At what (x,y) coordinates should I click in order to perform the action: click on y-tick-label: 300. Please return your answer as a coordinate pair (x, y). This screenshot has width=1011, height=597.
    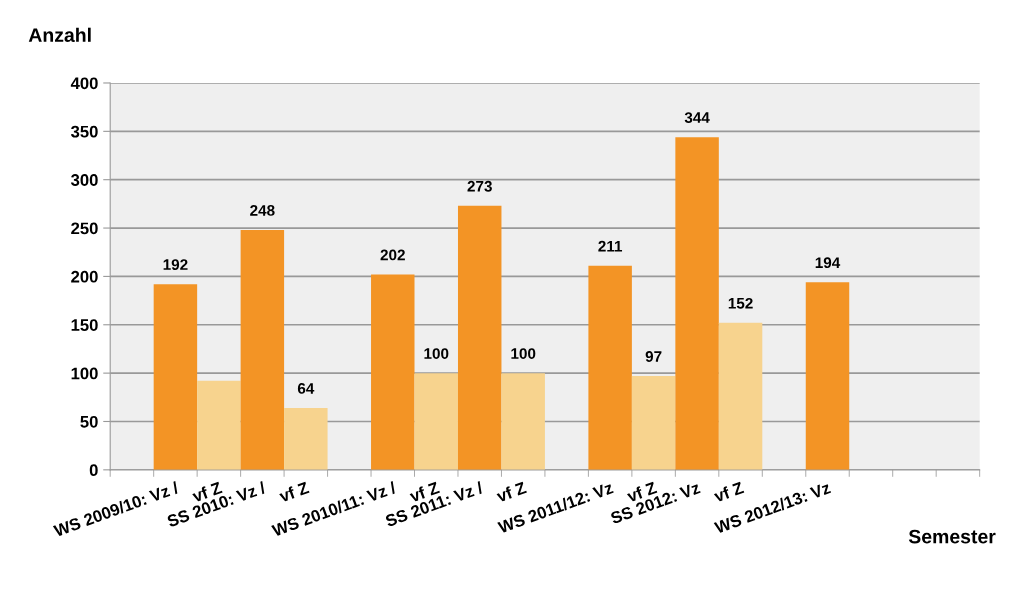
    Looking at the image, I should click on (84, 180).